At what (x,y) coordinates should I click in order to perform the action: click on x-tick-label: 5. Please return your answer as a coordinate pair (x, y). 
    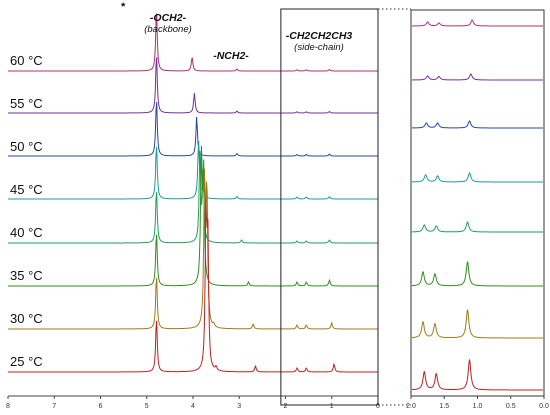
    Looking at the image, I should click on (147, 406).